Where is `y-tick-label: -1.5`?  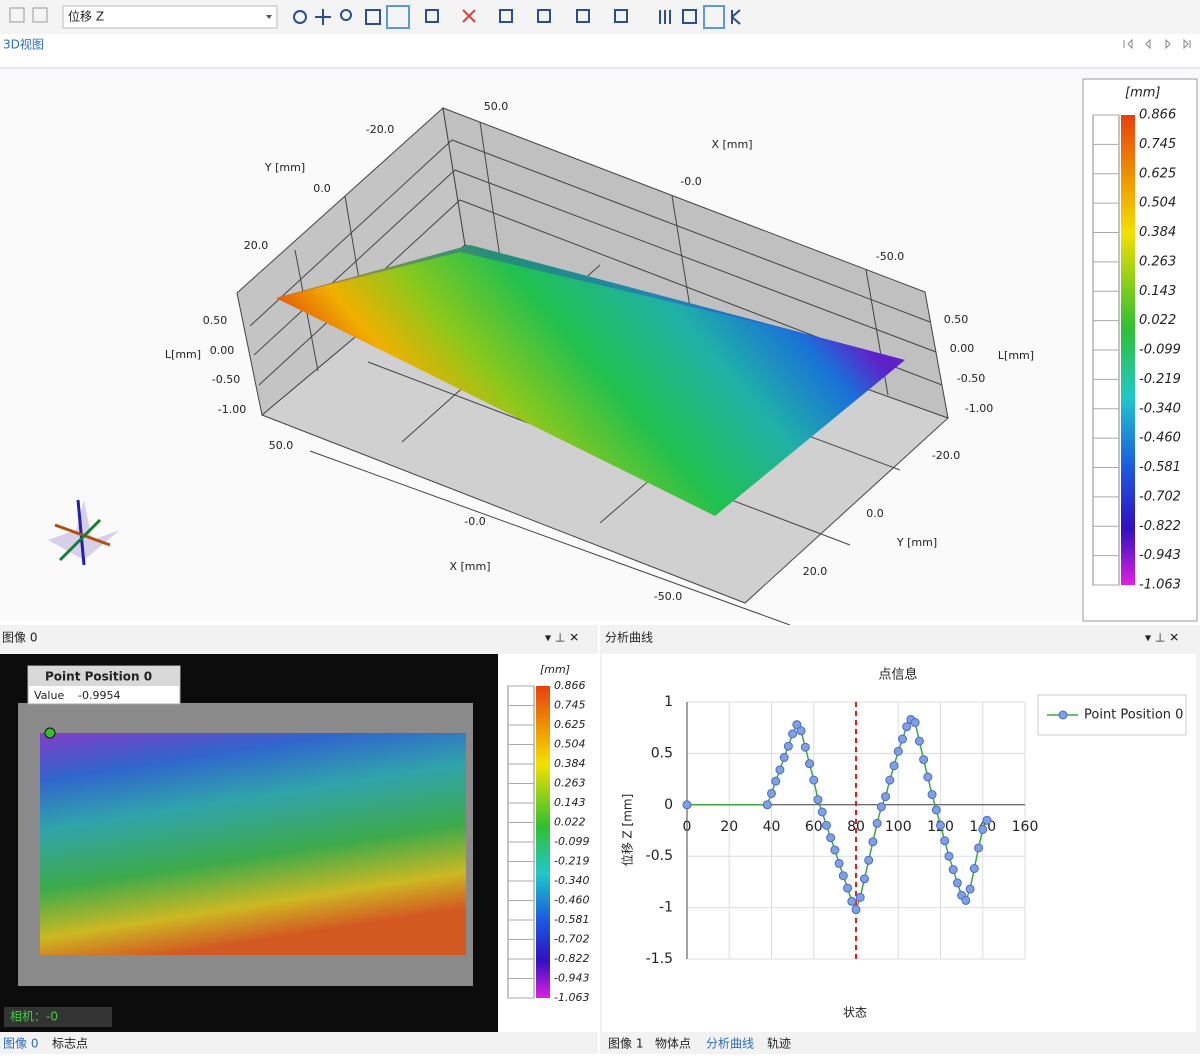
y-tick-label: -1.5 is located at coordinates (659, 959).